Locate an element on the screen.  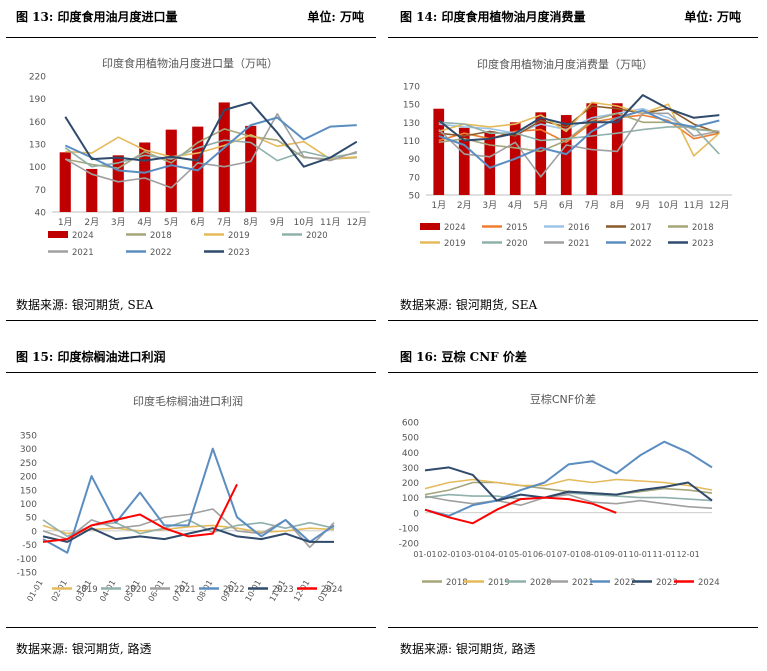
fig13-x-tick-label: 12月 is located at coordinates (357, 222).